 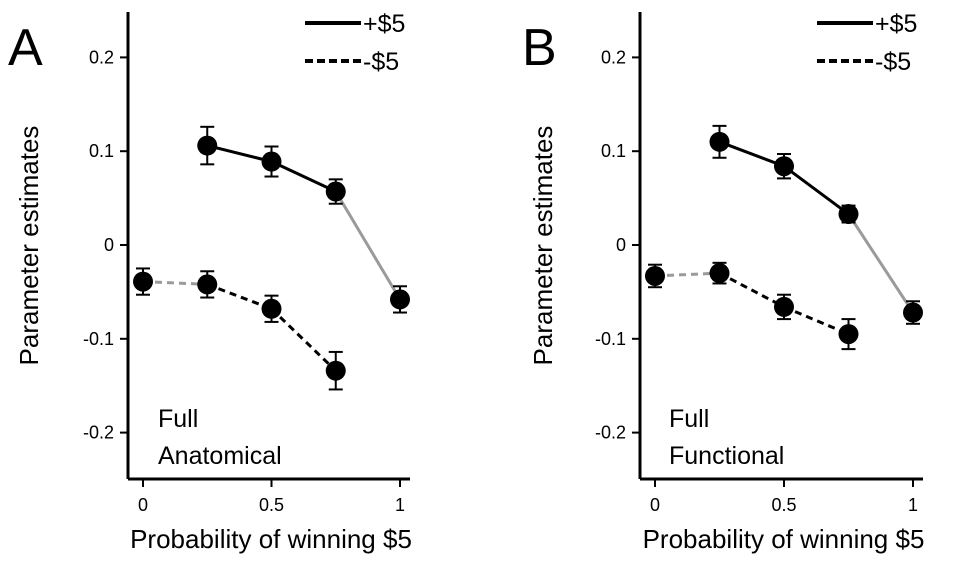 I want to click on panel-annotation: Functional, so click(x=726, y=456).